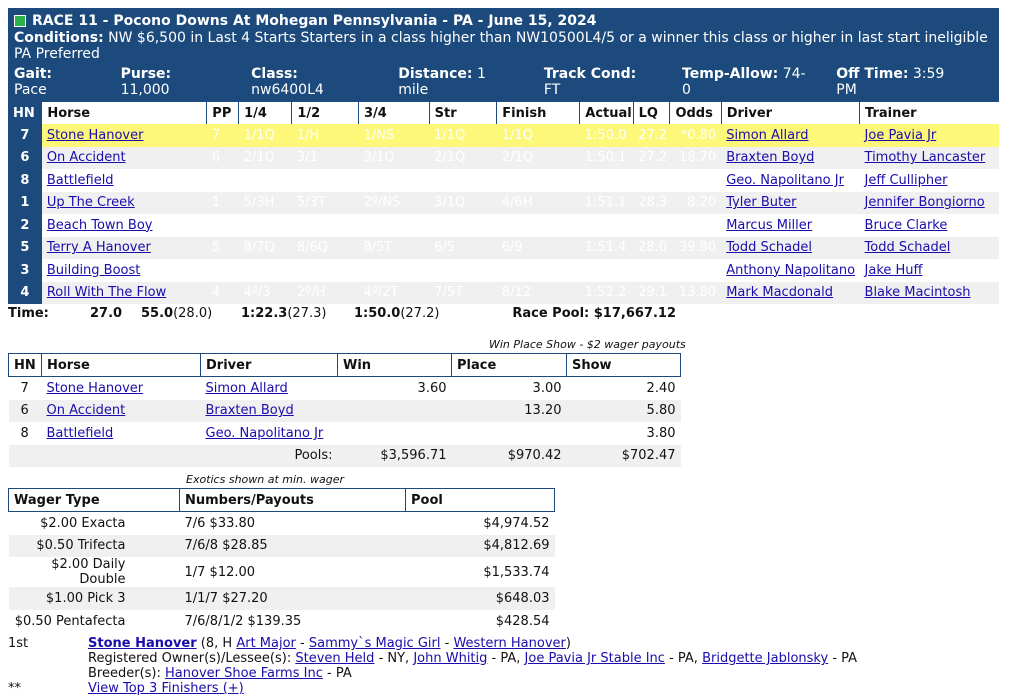  What do you see at coordinates (222, 247) in the screenshot?
I see `pp-cell: 5` at bounding box center [222, 247].